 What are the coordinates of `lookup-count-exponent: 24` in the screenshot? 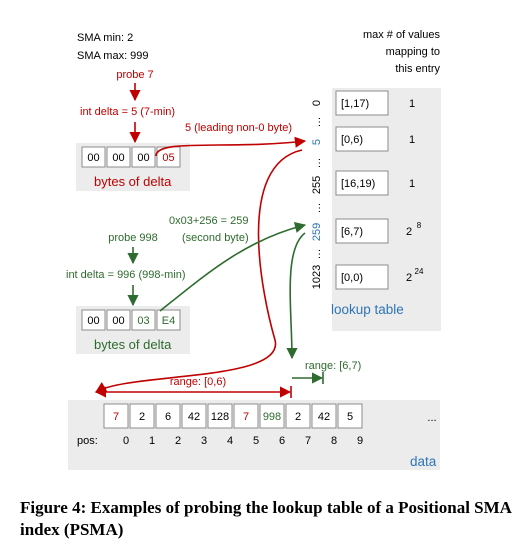 It's located at (419, 271).